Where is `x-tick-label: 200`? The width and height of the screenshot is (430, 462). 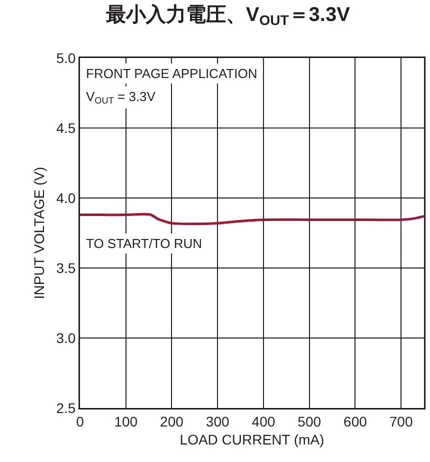
x-tick-label: 200 is located at coordinates (172, 421).